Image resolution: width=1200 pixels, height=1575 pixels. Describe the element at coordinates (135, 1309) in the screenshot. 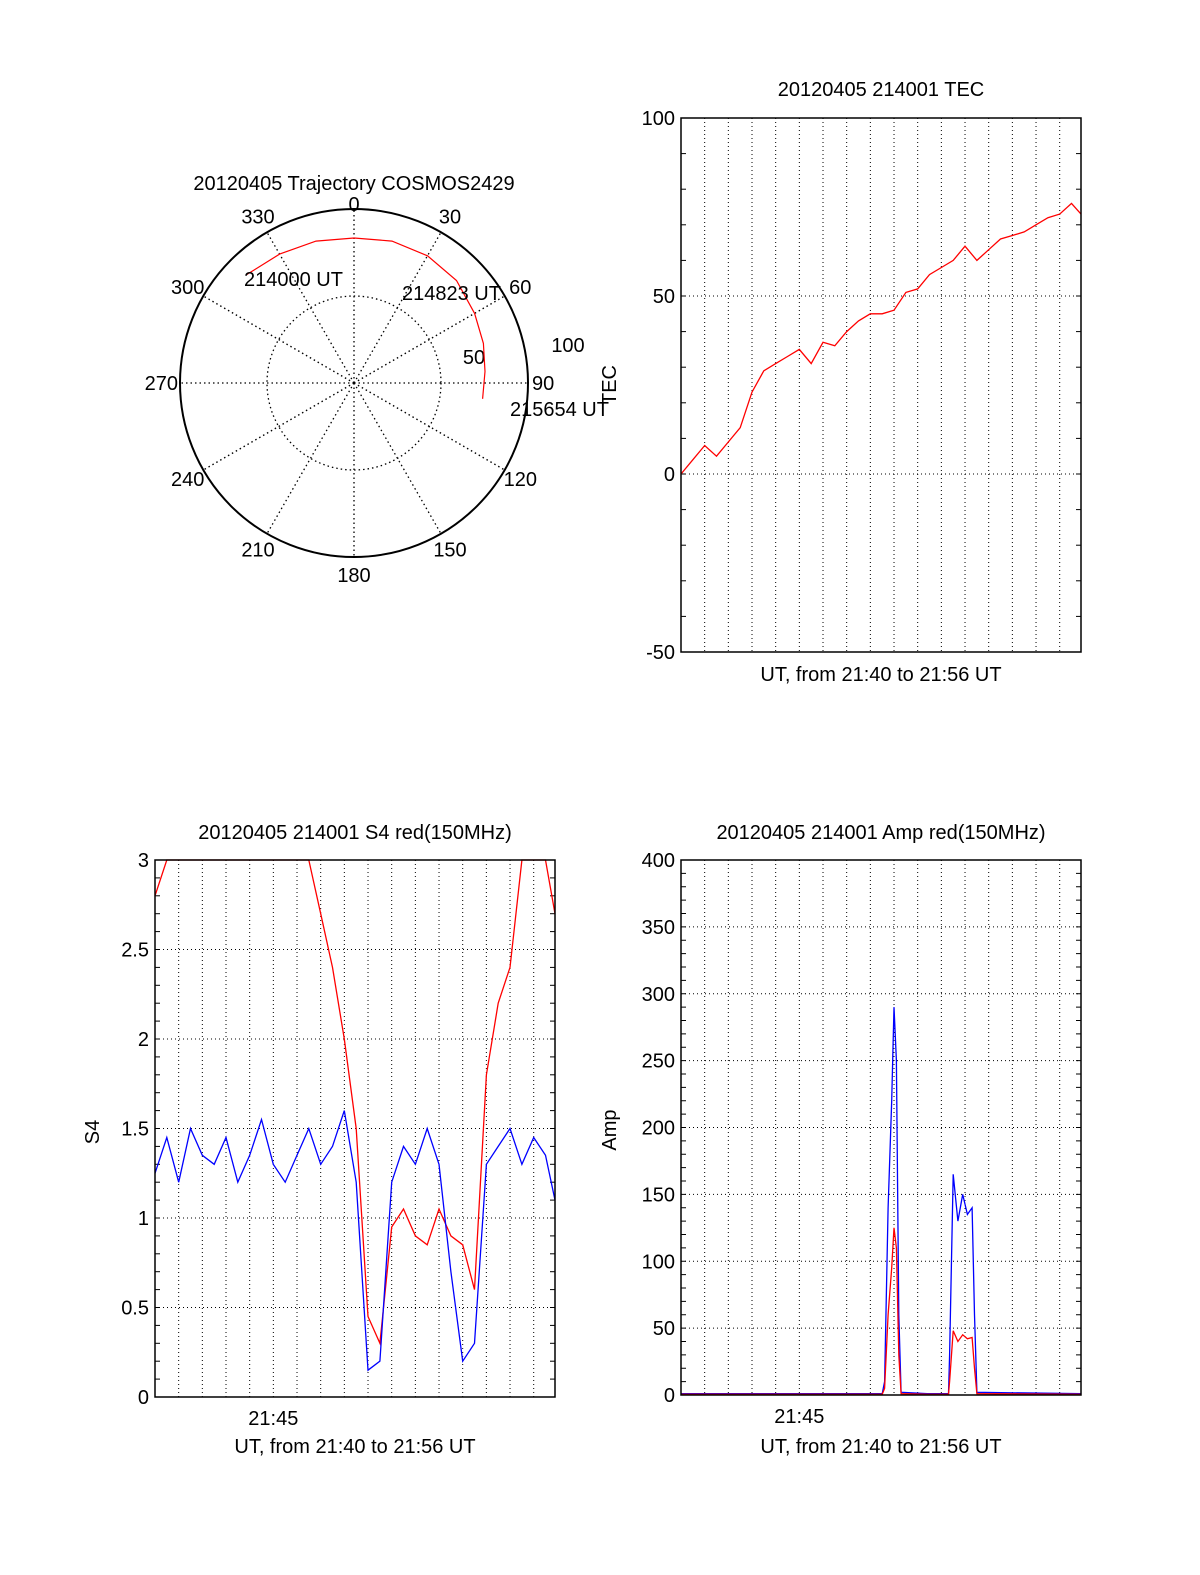

I see `s4-ytick-label: 0.5` at that location.